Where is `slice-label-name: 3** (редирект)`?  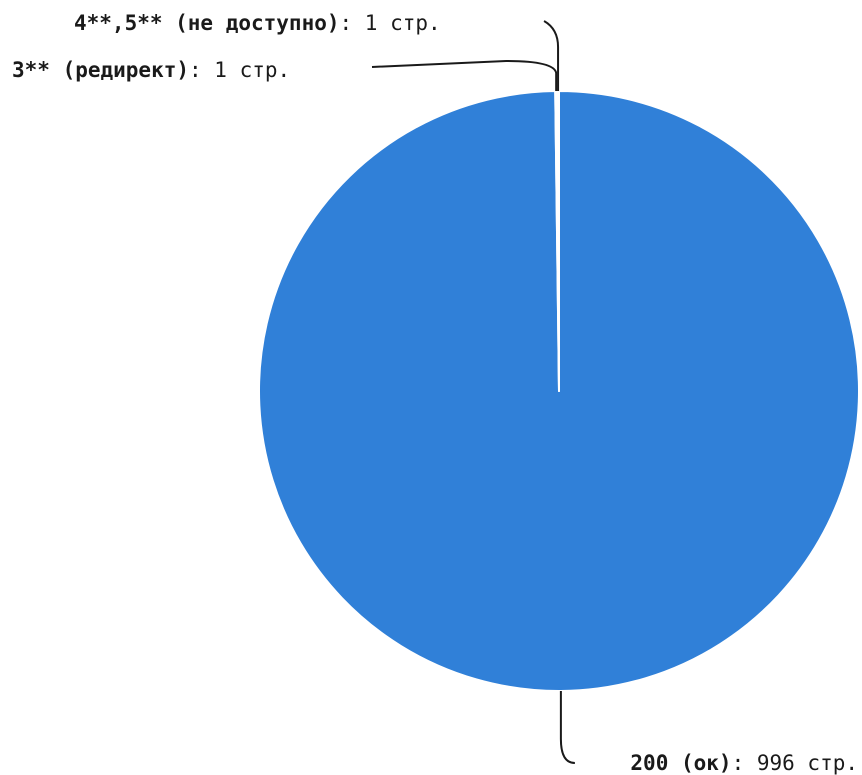 slice-label-name: 3** (редирект) is located at coordinates (100, 70).